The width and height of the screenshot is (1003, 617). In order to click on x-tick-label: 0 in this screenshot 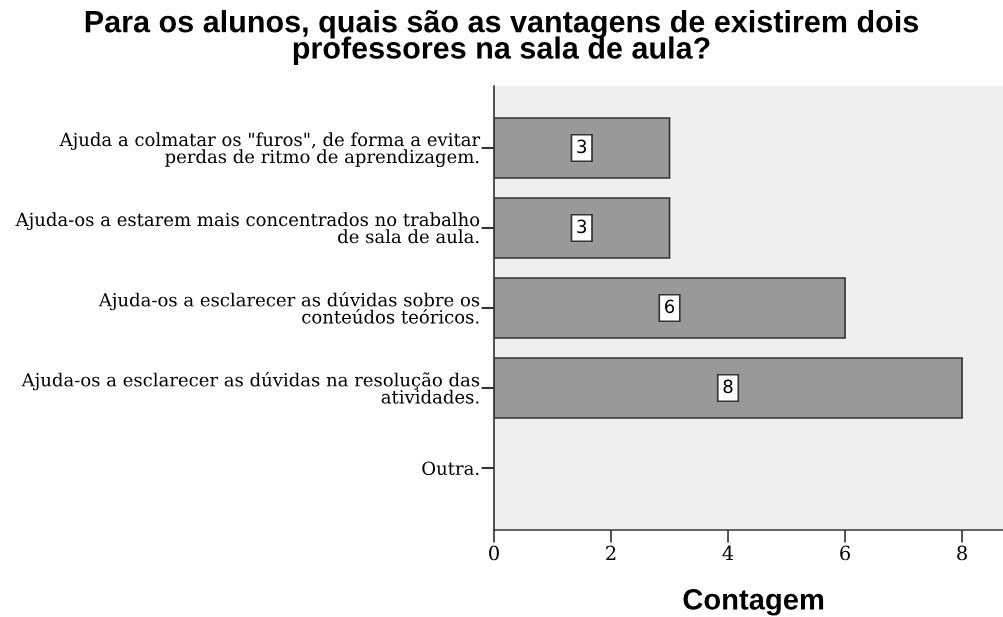, I will do `click(494, 553)`.